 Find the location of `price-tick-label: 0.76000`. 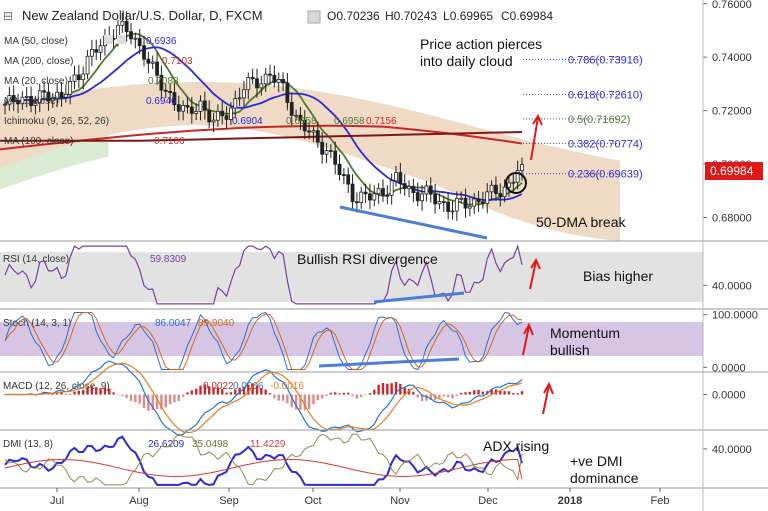

price-tick-label: 0.76000 is located at coordinates (732, 5).